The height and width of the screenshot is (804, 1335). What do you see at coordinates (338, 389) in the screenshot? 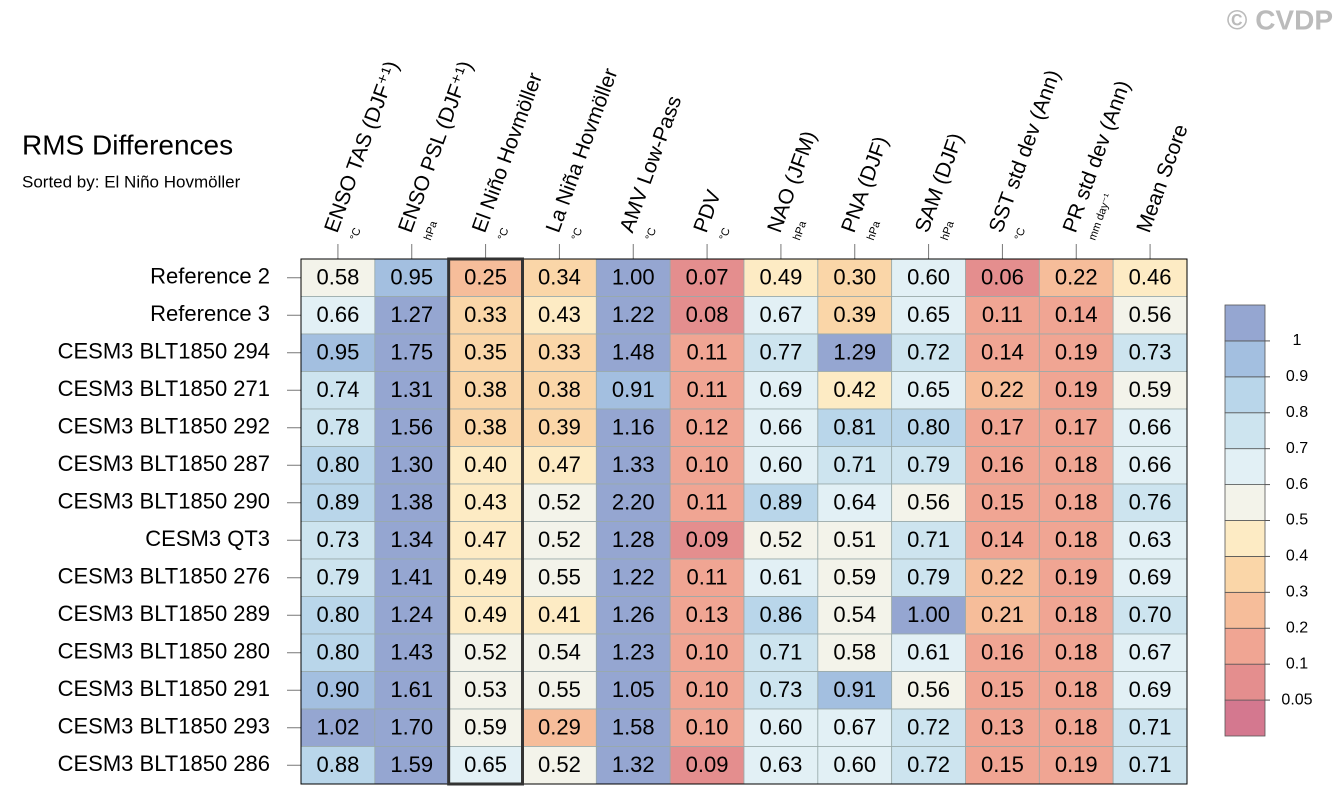
I see `cell-value: 0.74` at bounding box center [338, 389].